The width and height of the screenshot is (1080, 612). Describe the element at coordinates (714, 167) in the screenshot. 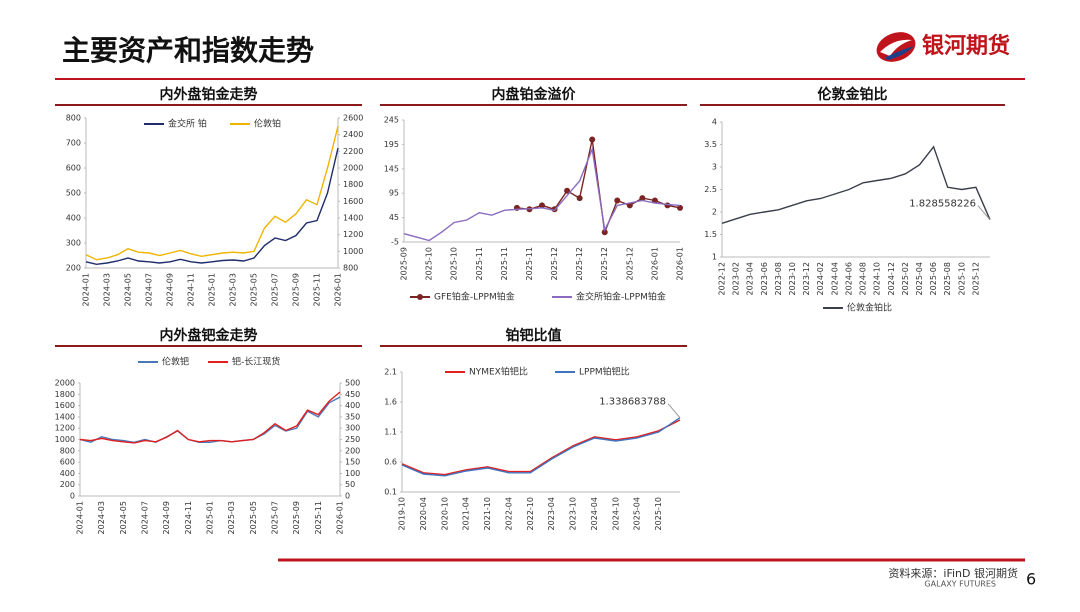

I see `y-tick-label: 3` at that location.